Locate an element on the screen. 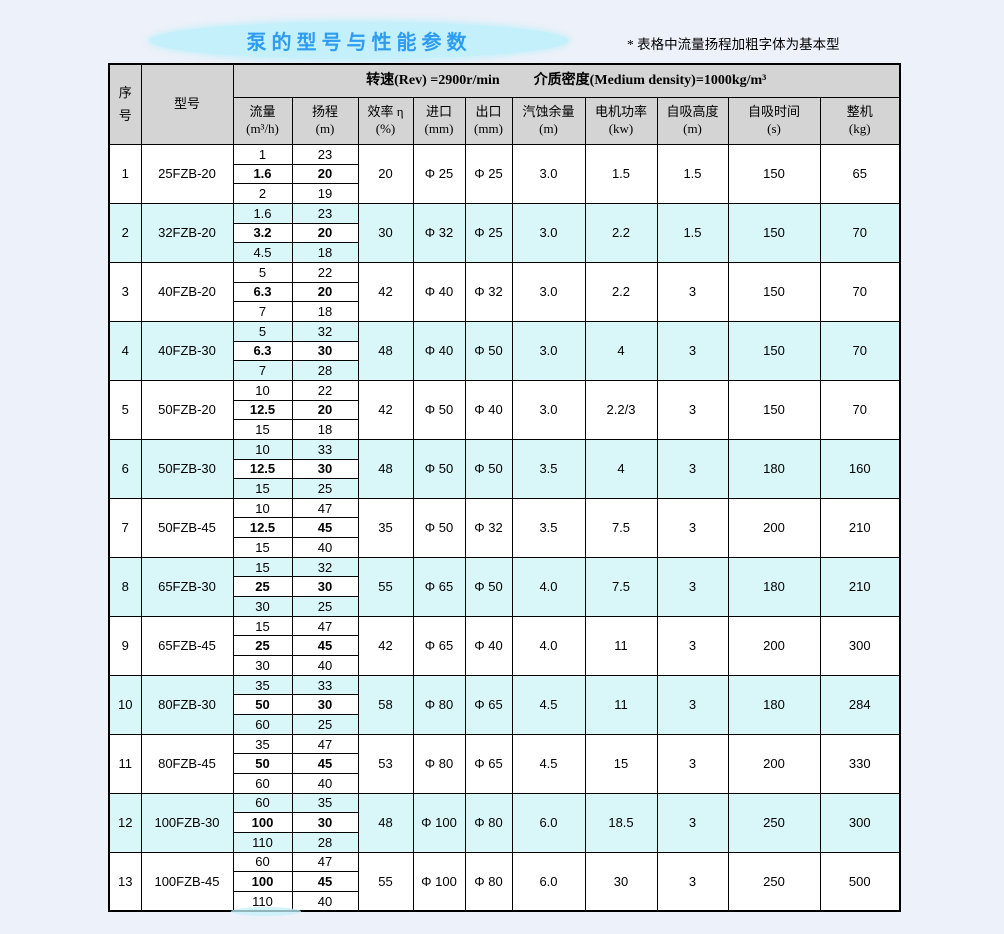 The width and height of the screenshot is (1004, 934). column-unit: (kg) is located at coordinates (859, 128).